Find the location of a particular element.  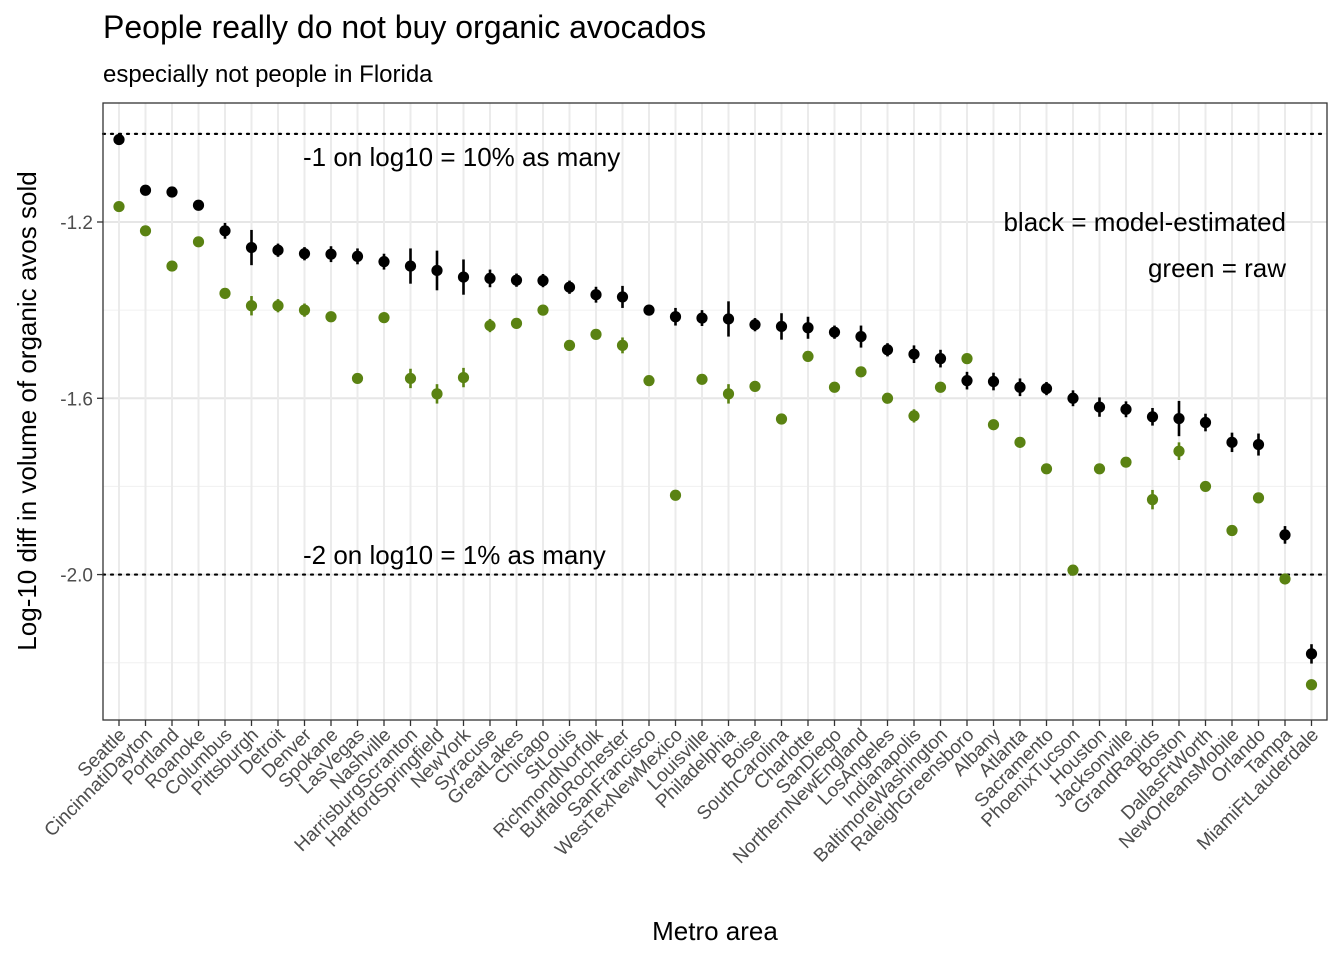

y-tick-label: -2.0 is located at coordinates (76, 576).